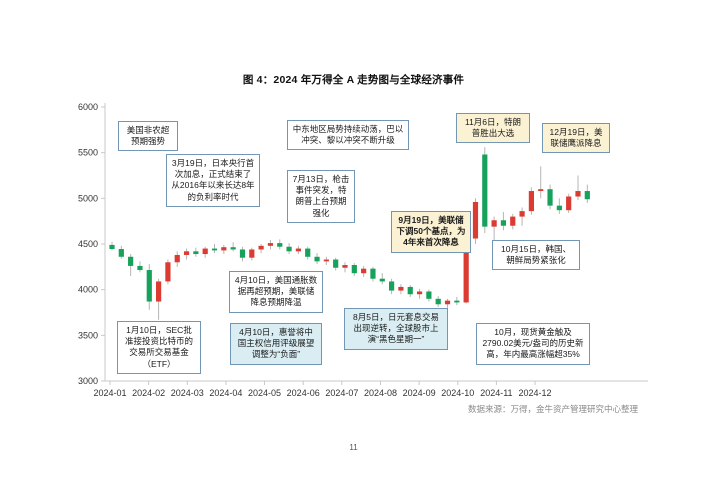  I want to click on x-axis-tick-label: 2024-04, so click(225, 393).